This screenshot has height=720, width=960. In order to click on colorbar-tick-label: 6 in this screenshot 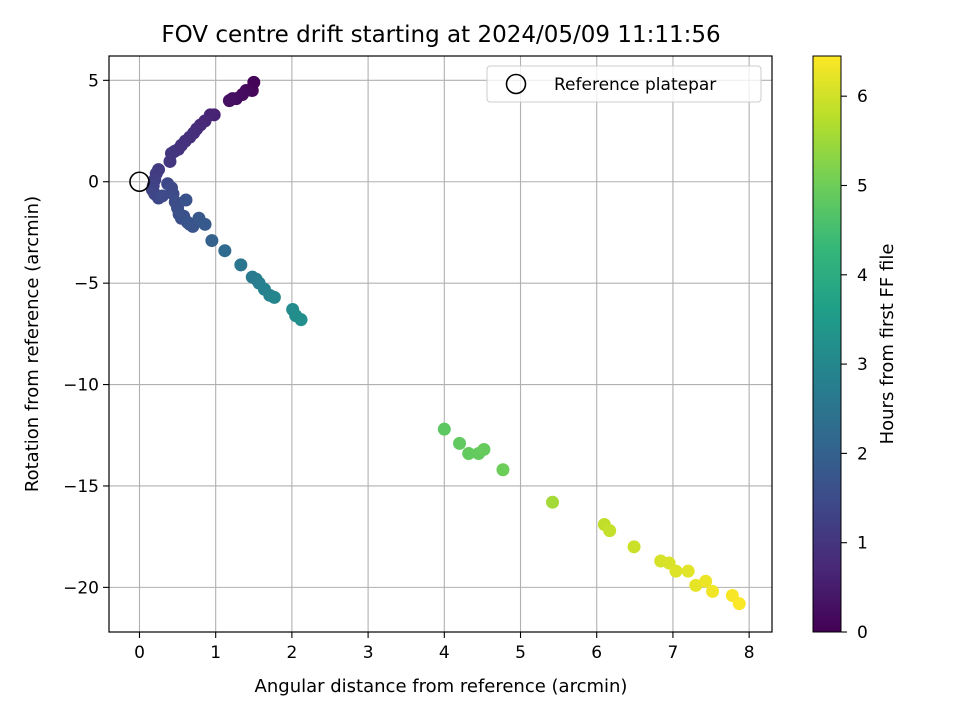, I will do `click(862, 97)`.